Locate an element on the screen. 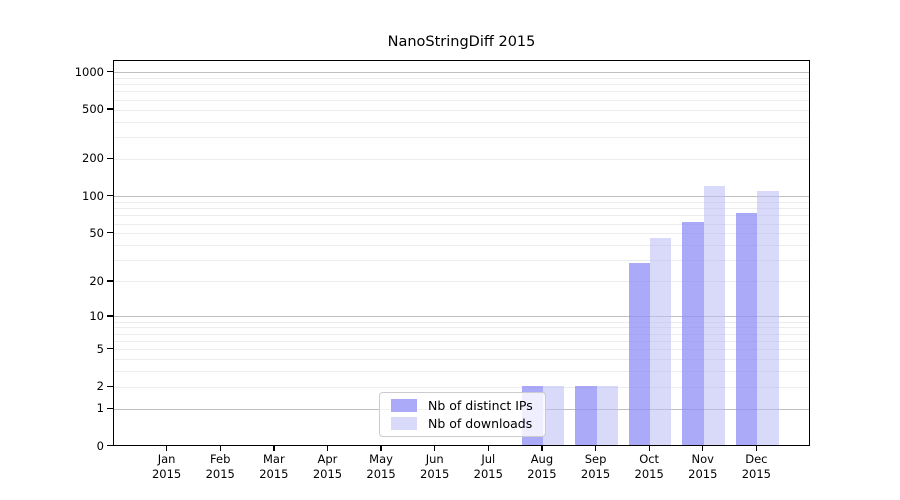 The image size is (900, 500). y-tick-label: 1 is located at coordinates (100, 408).